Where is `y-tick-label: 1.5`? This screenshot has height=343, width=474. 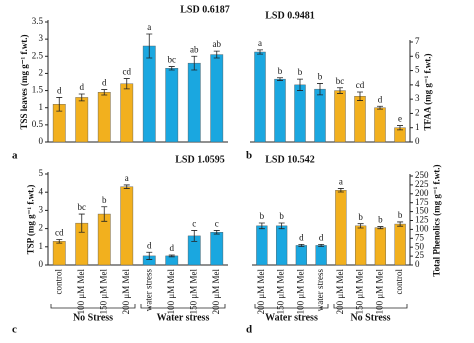 y-tick-label: 1.5 is located at coordinates (38, 90).